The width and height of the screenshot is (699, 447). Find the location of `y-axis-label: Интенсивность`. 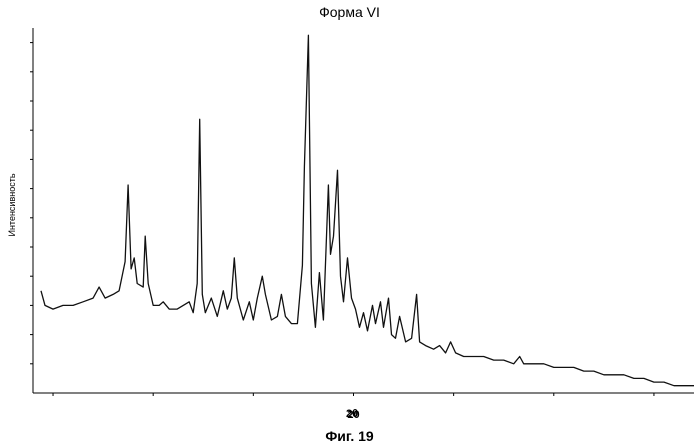

y-axis-label: Интенсивность is located at coordinates (12, 204).